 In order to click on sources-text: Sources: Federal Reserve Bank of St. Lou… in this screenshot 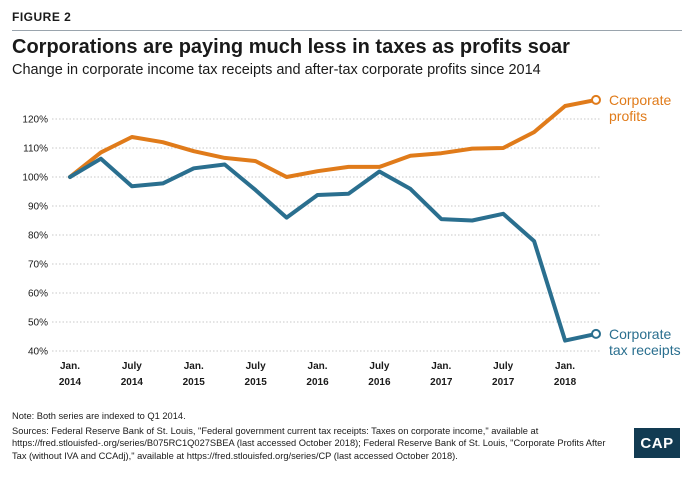, I will do `click(309, 443)`.